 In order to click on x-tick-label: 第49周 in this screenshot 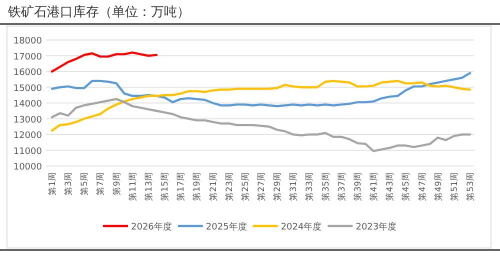, I will do `click(438, 186)`.